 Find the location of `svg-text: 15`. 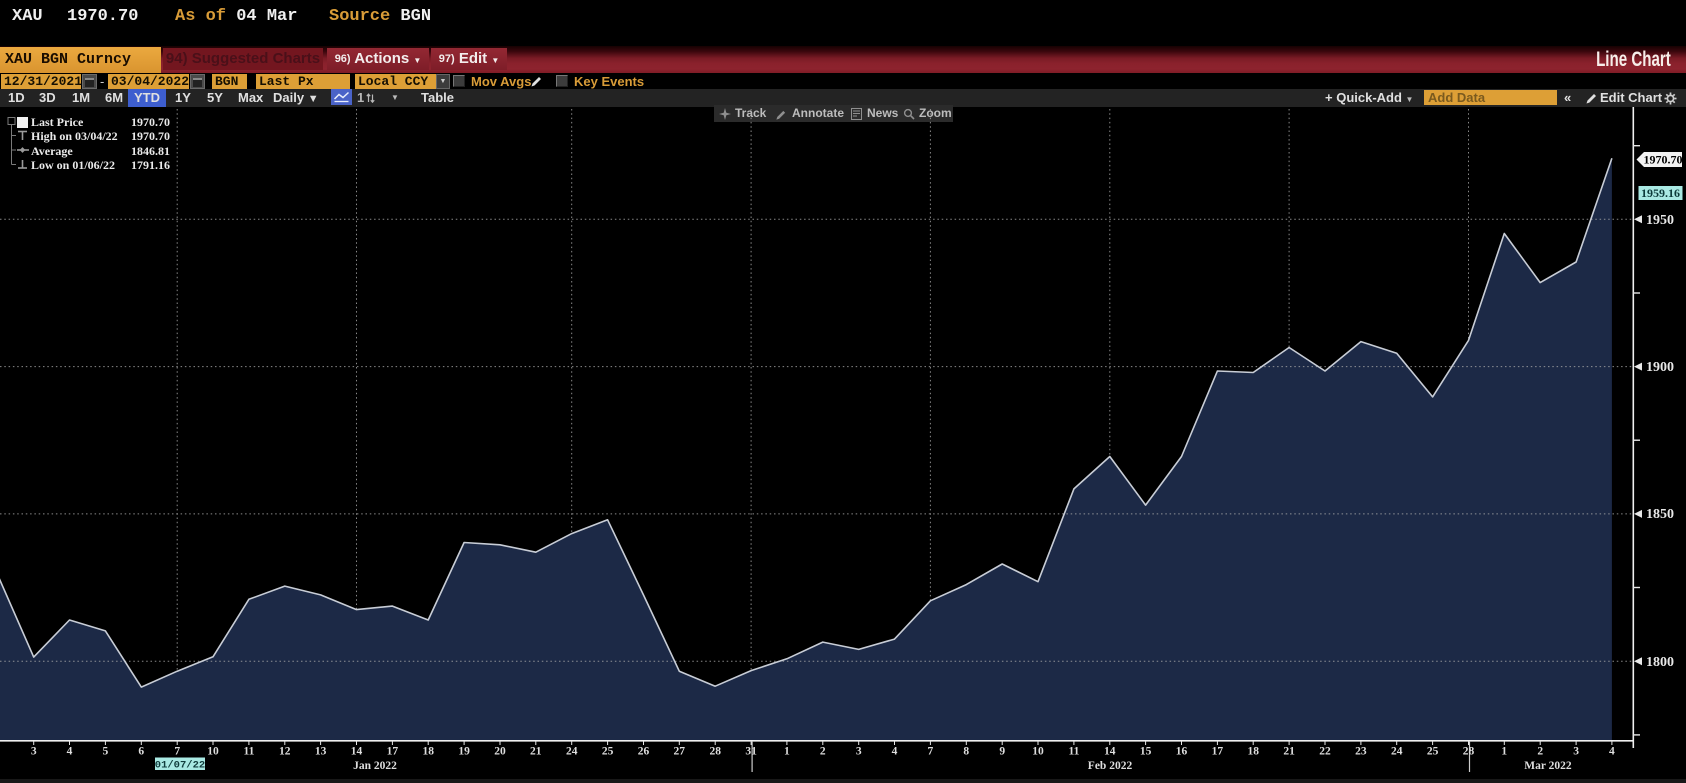

svg-text: 15 is located at coordinates (1146, 752).